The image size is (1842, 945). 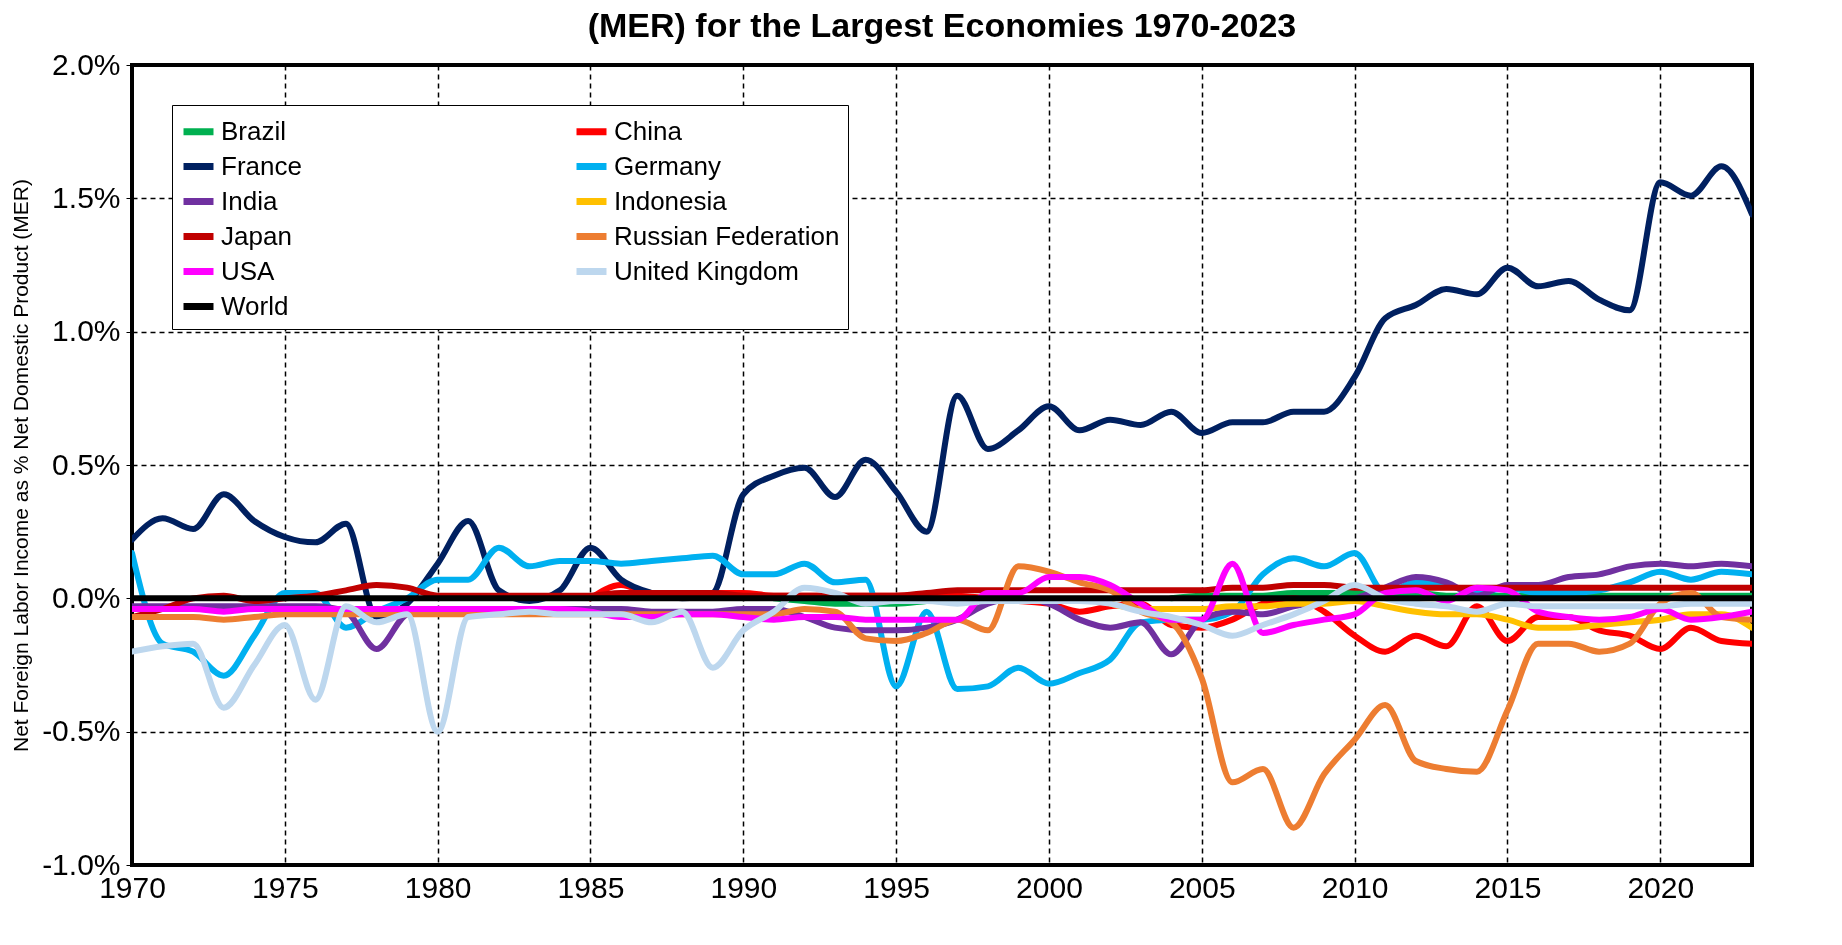 What do you see at coordinates (706, 270) in the screenshot?
I see `legend-label: United Kingdom` at bounding box center [706, 270].